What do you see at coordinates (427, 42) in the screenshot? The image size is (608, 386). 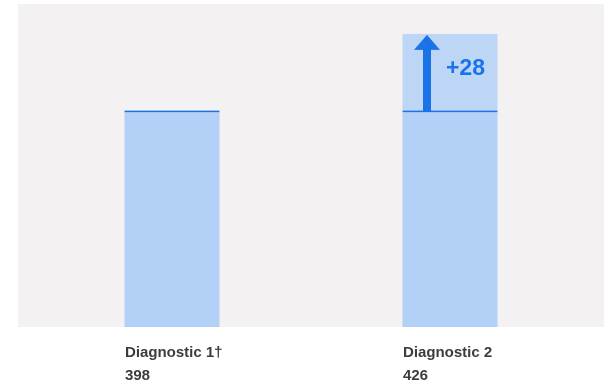 I see `arrow-up-icon` at bounding box center [427, 42].